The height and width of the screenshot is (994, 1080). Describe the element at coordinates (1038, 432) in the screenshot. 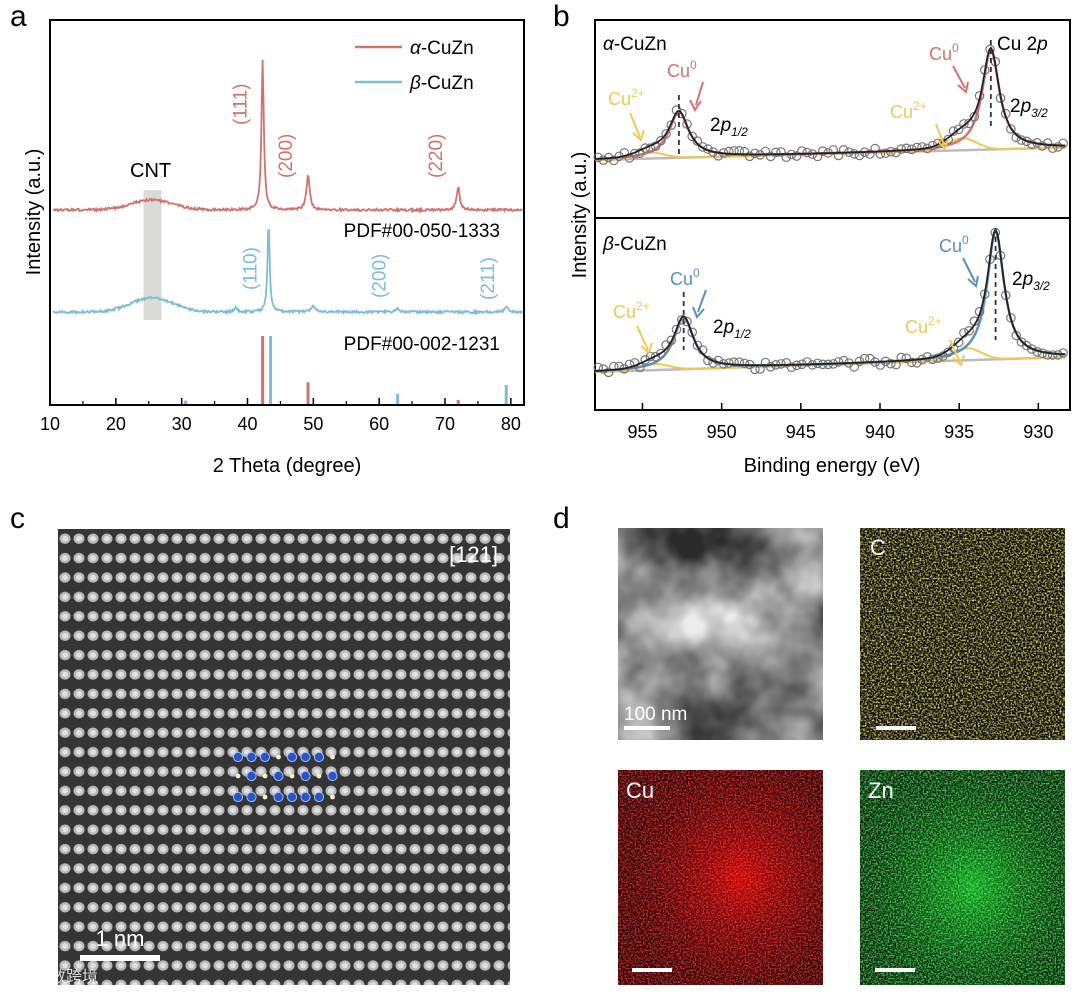

I see `xps-tick-label-930: 930` at that location.